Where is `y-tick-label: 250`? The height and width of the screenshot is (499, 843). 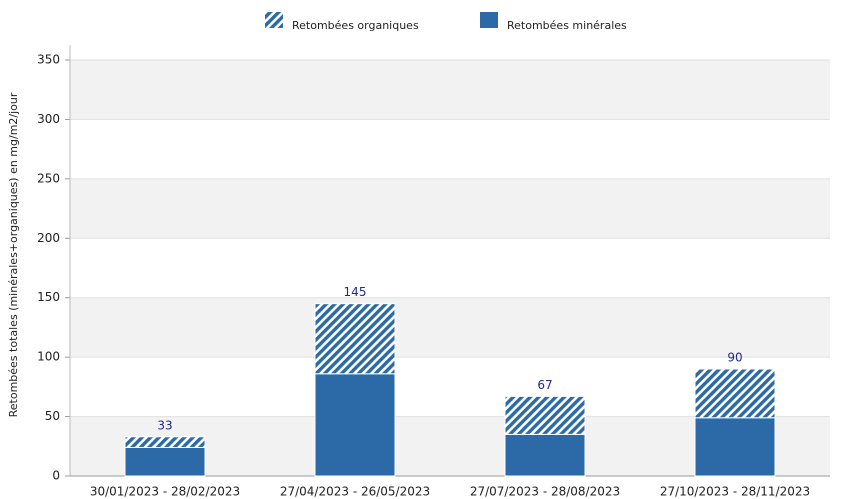 y-tick-label: 250 is located at coordinates (48, 178).